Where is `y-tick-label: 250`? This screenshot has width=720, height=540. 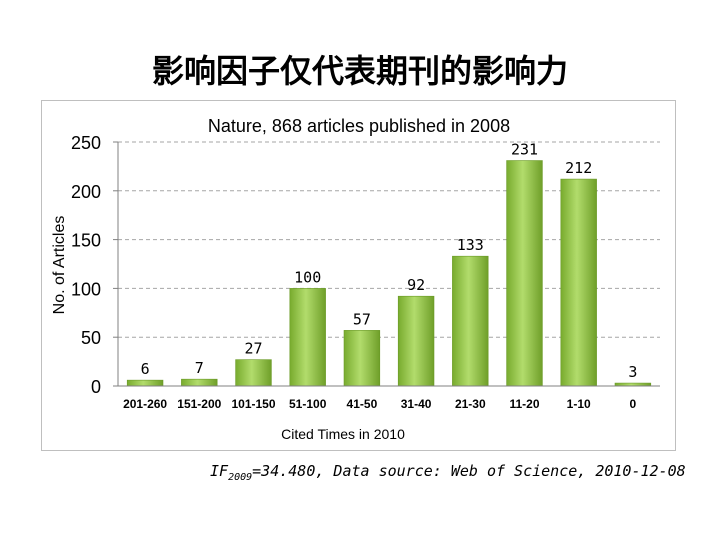 y-tick-label: 250 is located at coordinates (86, 143).